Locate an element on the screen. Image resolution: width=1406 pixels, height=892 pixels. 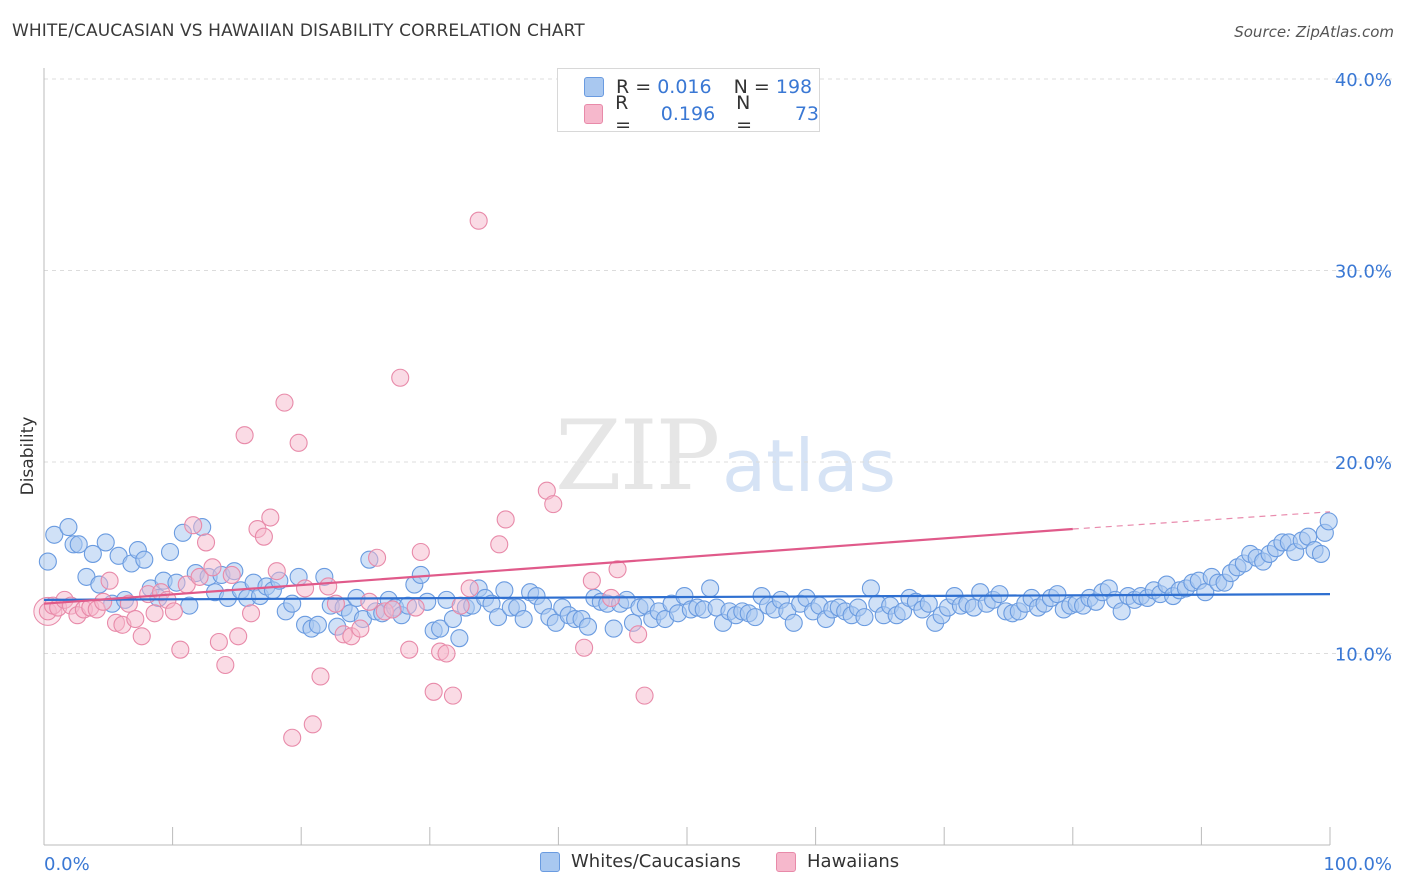
source-label: Source: ZipAtlas.com is located at coordinates (1314, 32).